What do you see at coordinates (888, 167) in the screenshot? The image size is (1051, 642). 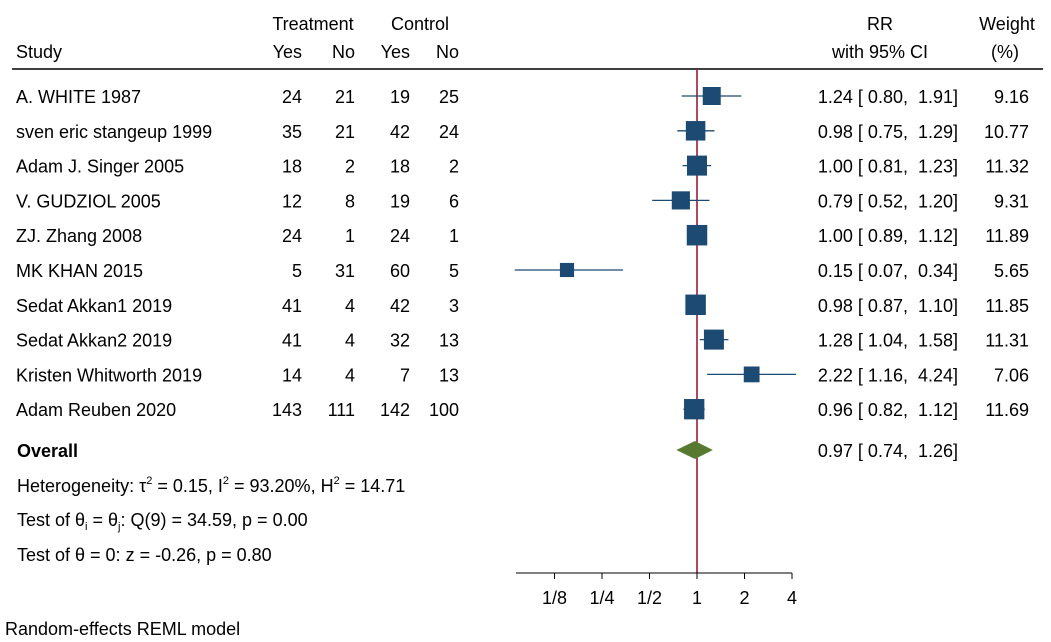 I see `rr-ci-text: 1.00 [ 0.81, 1.23]` at bounding box center [888, 167].